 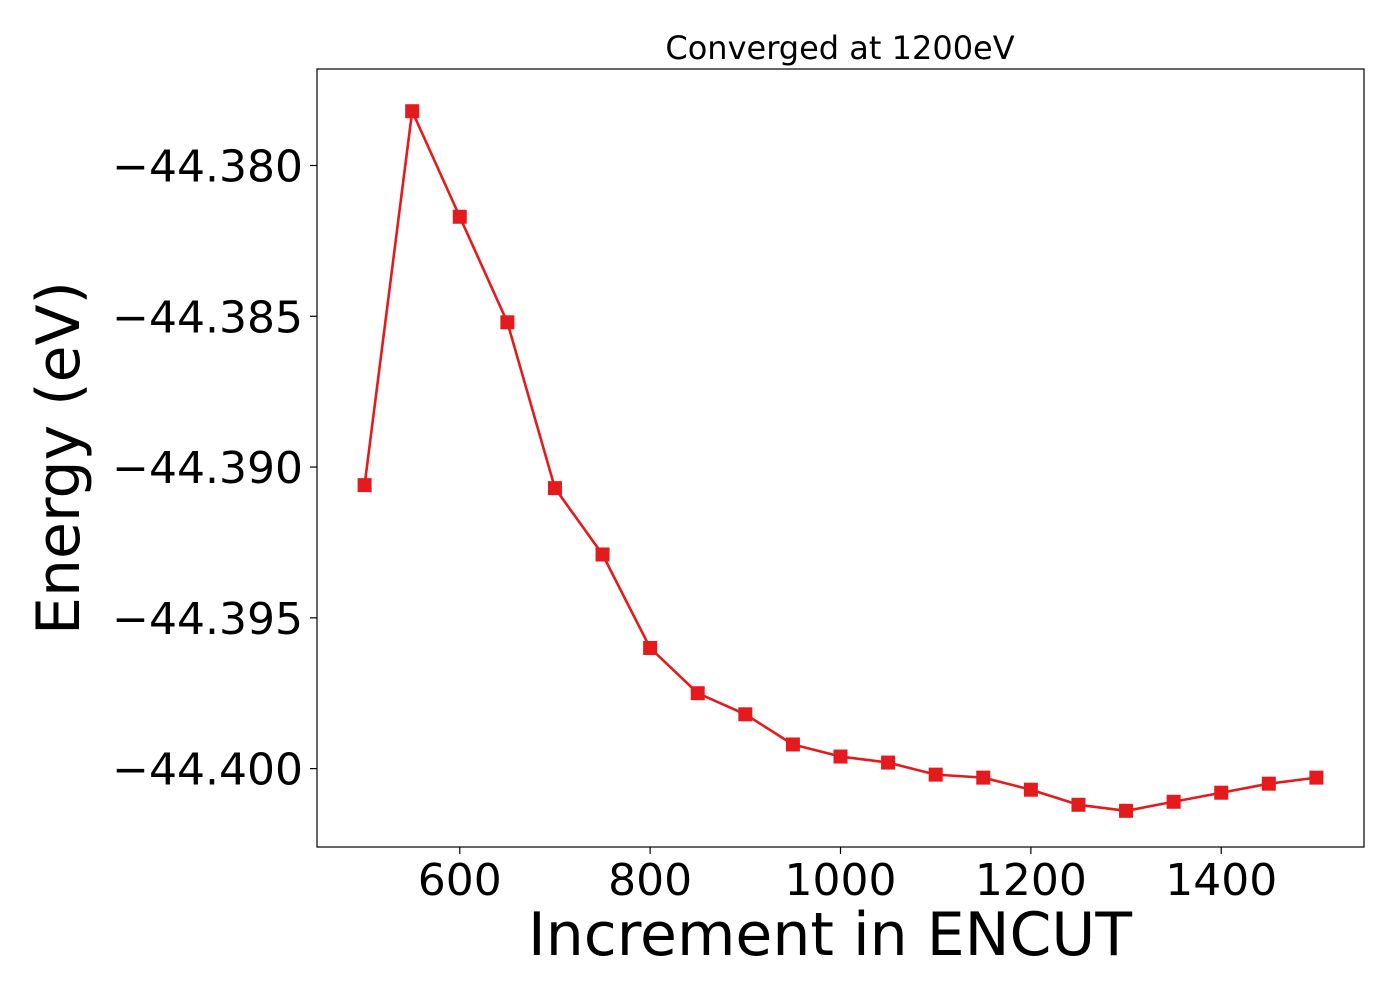 What do you see at coordinates (59, 458) in the screenshot?
I see `y-axis-label: Energy (eV)` at bounding box center [59, 458].